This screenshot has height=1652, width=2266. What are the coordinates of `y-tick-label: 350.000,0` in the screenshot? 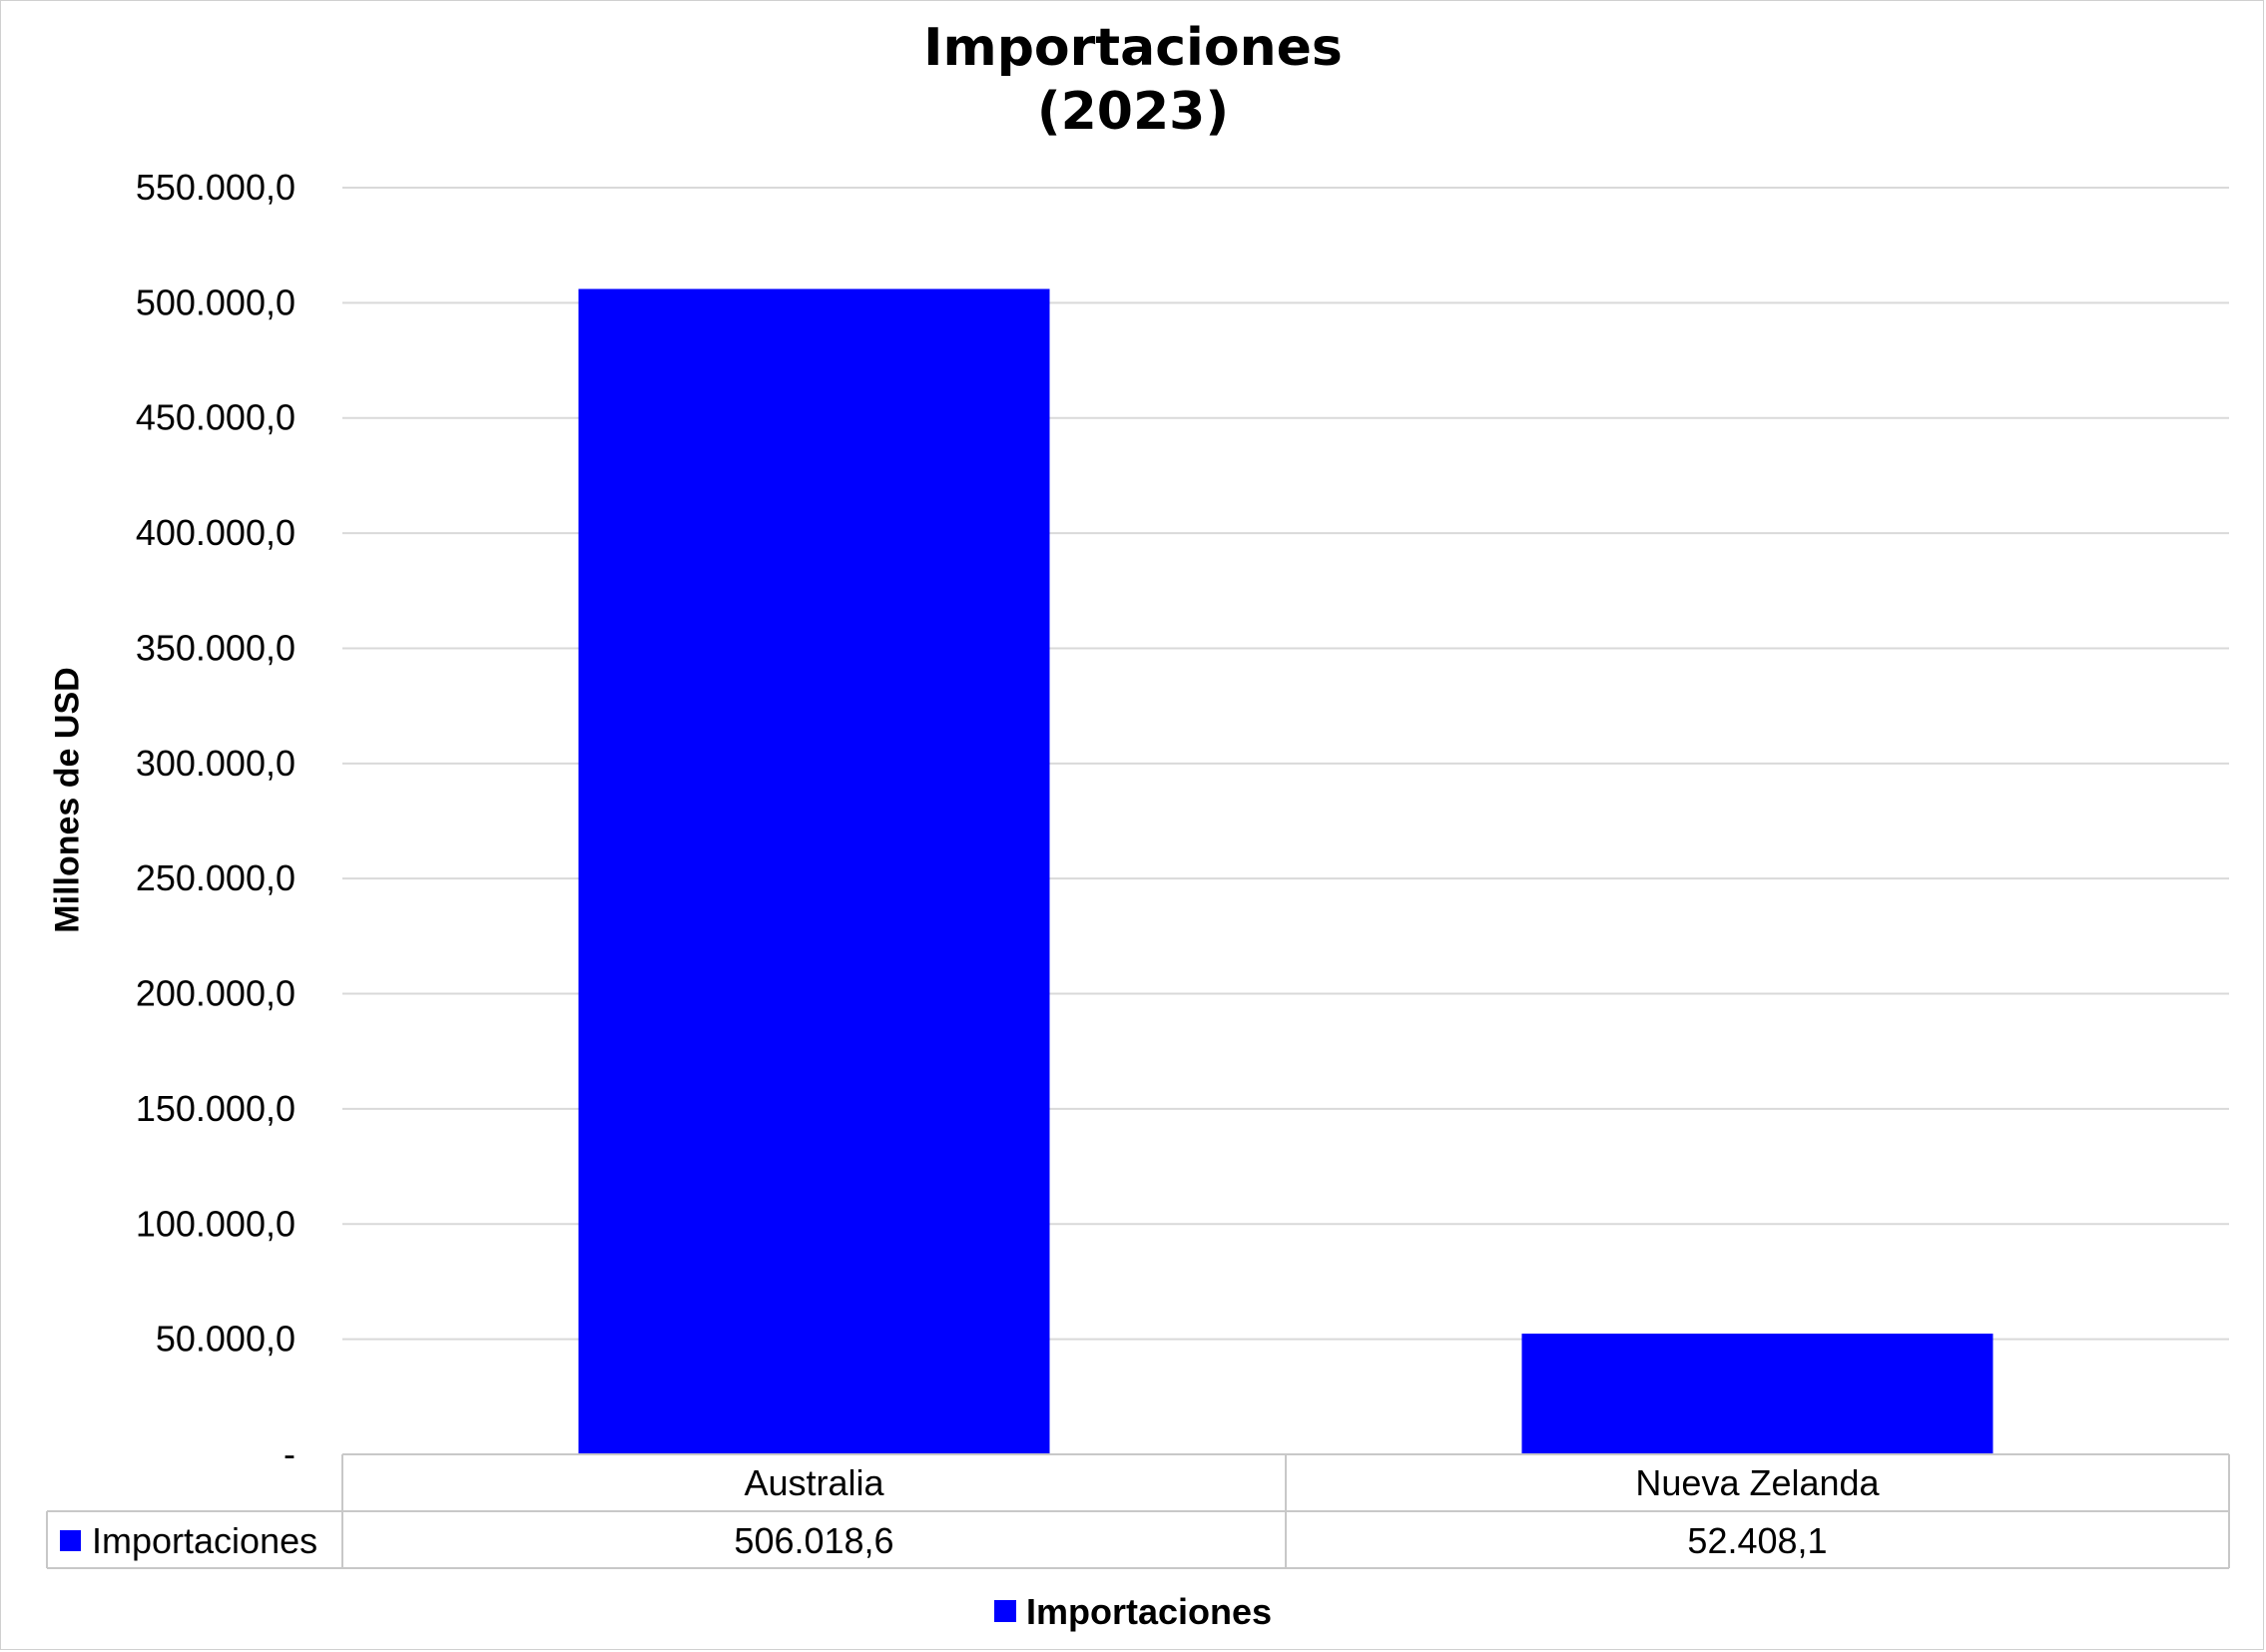 It's located at (215, 647).